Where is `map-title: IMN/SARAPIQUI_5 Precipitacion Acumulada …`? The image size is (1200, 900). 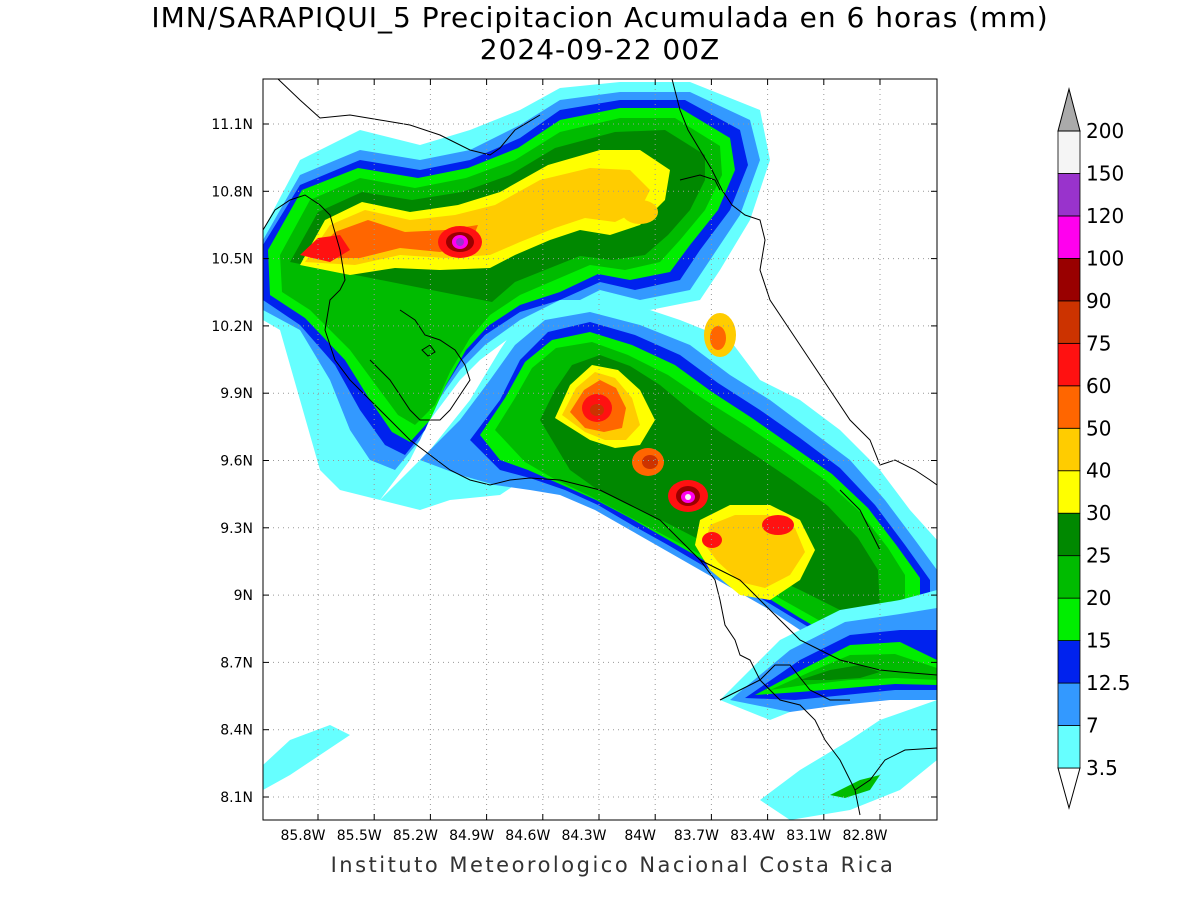
map-title: IMN/SARAPIQUI_5 Precipitacion Acumulada … is located at coordinates (600, 17).